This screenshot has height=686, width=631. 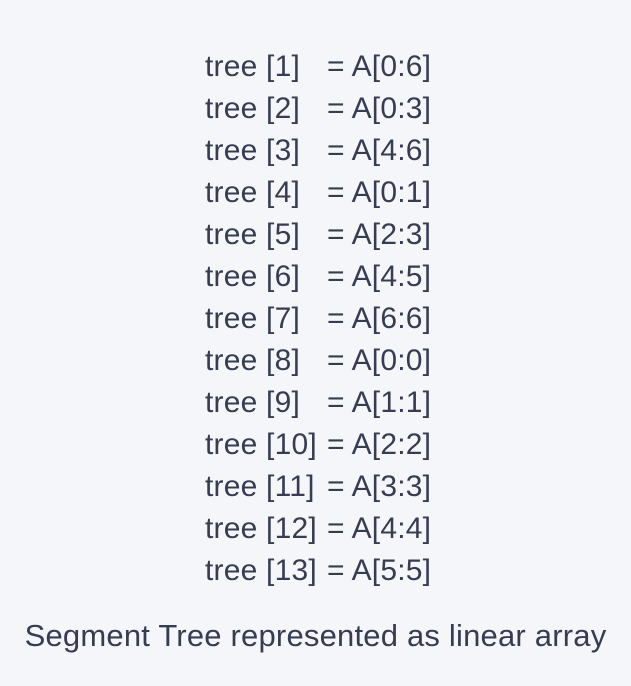 I want to click on tree-index-label: tree [1], so click(x=252, y=66).